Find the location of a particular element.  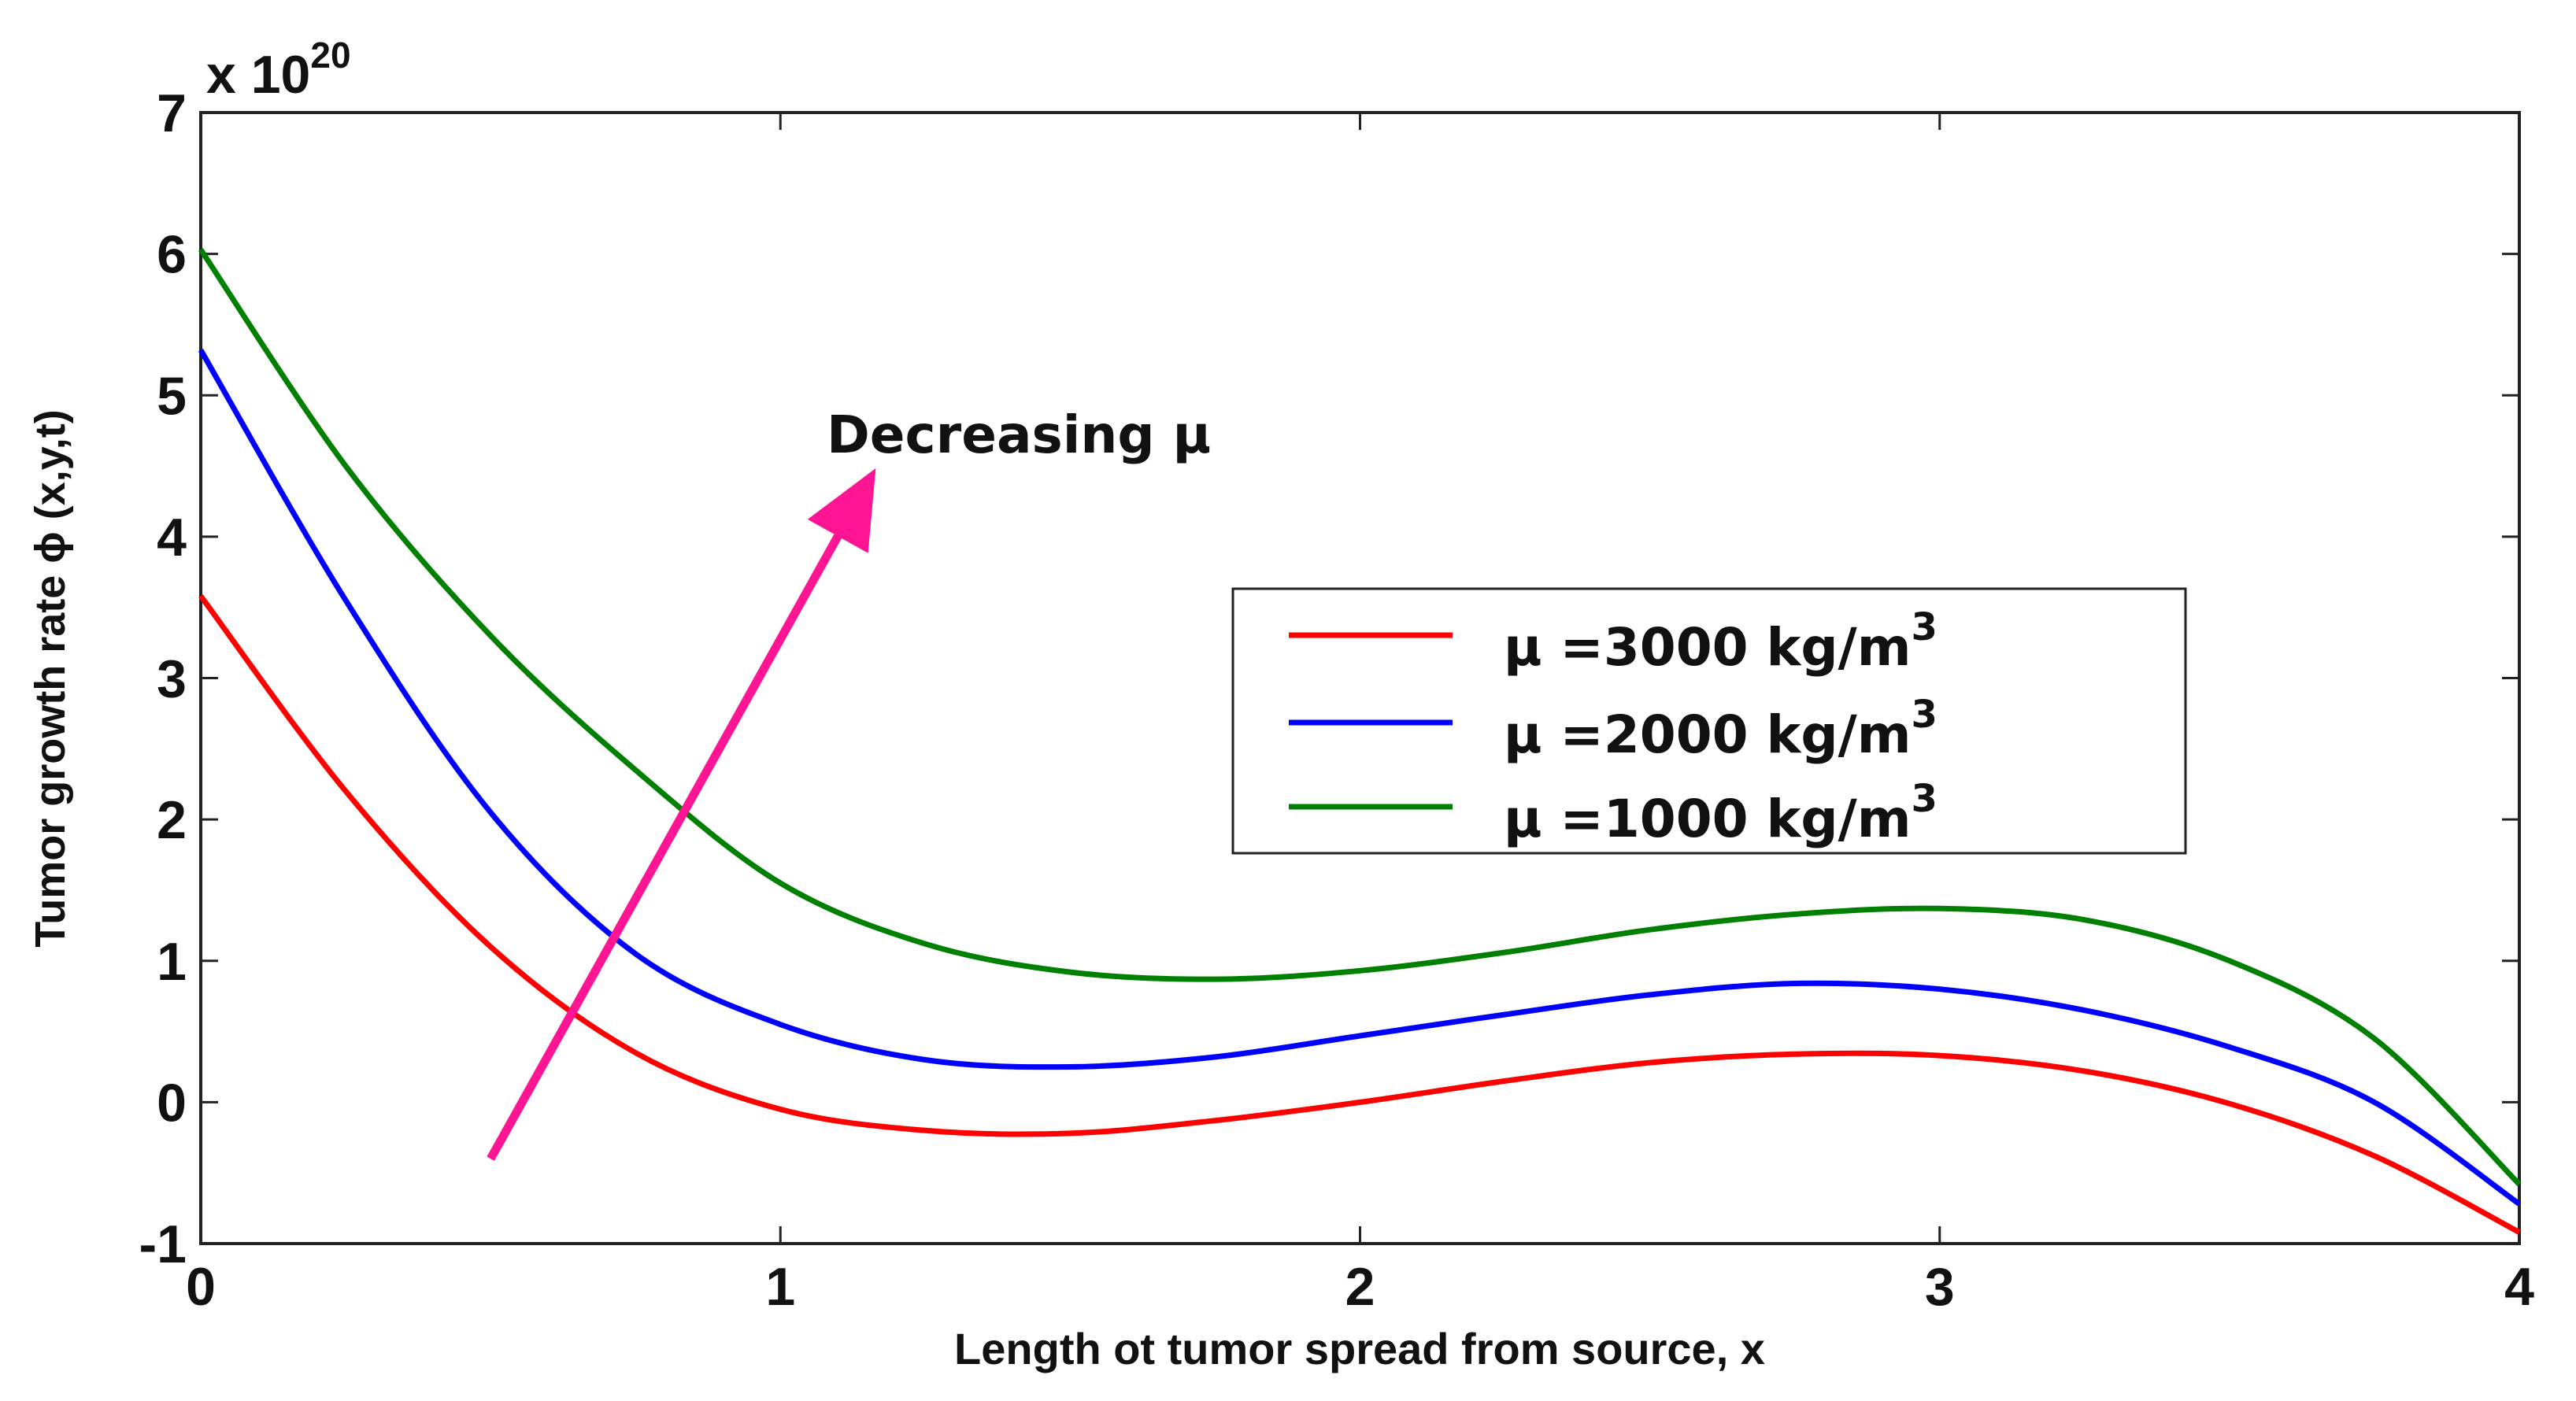

x-tick-label: 3 is located at coordinates (1940, 1287).